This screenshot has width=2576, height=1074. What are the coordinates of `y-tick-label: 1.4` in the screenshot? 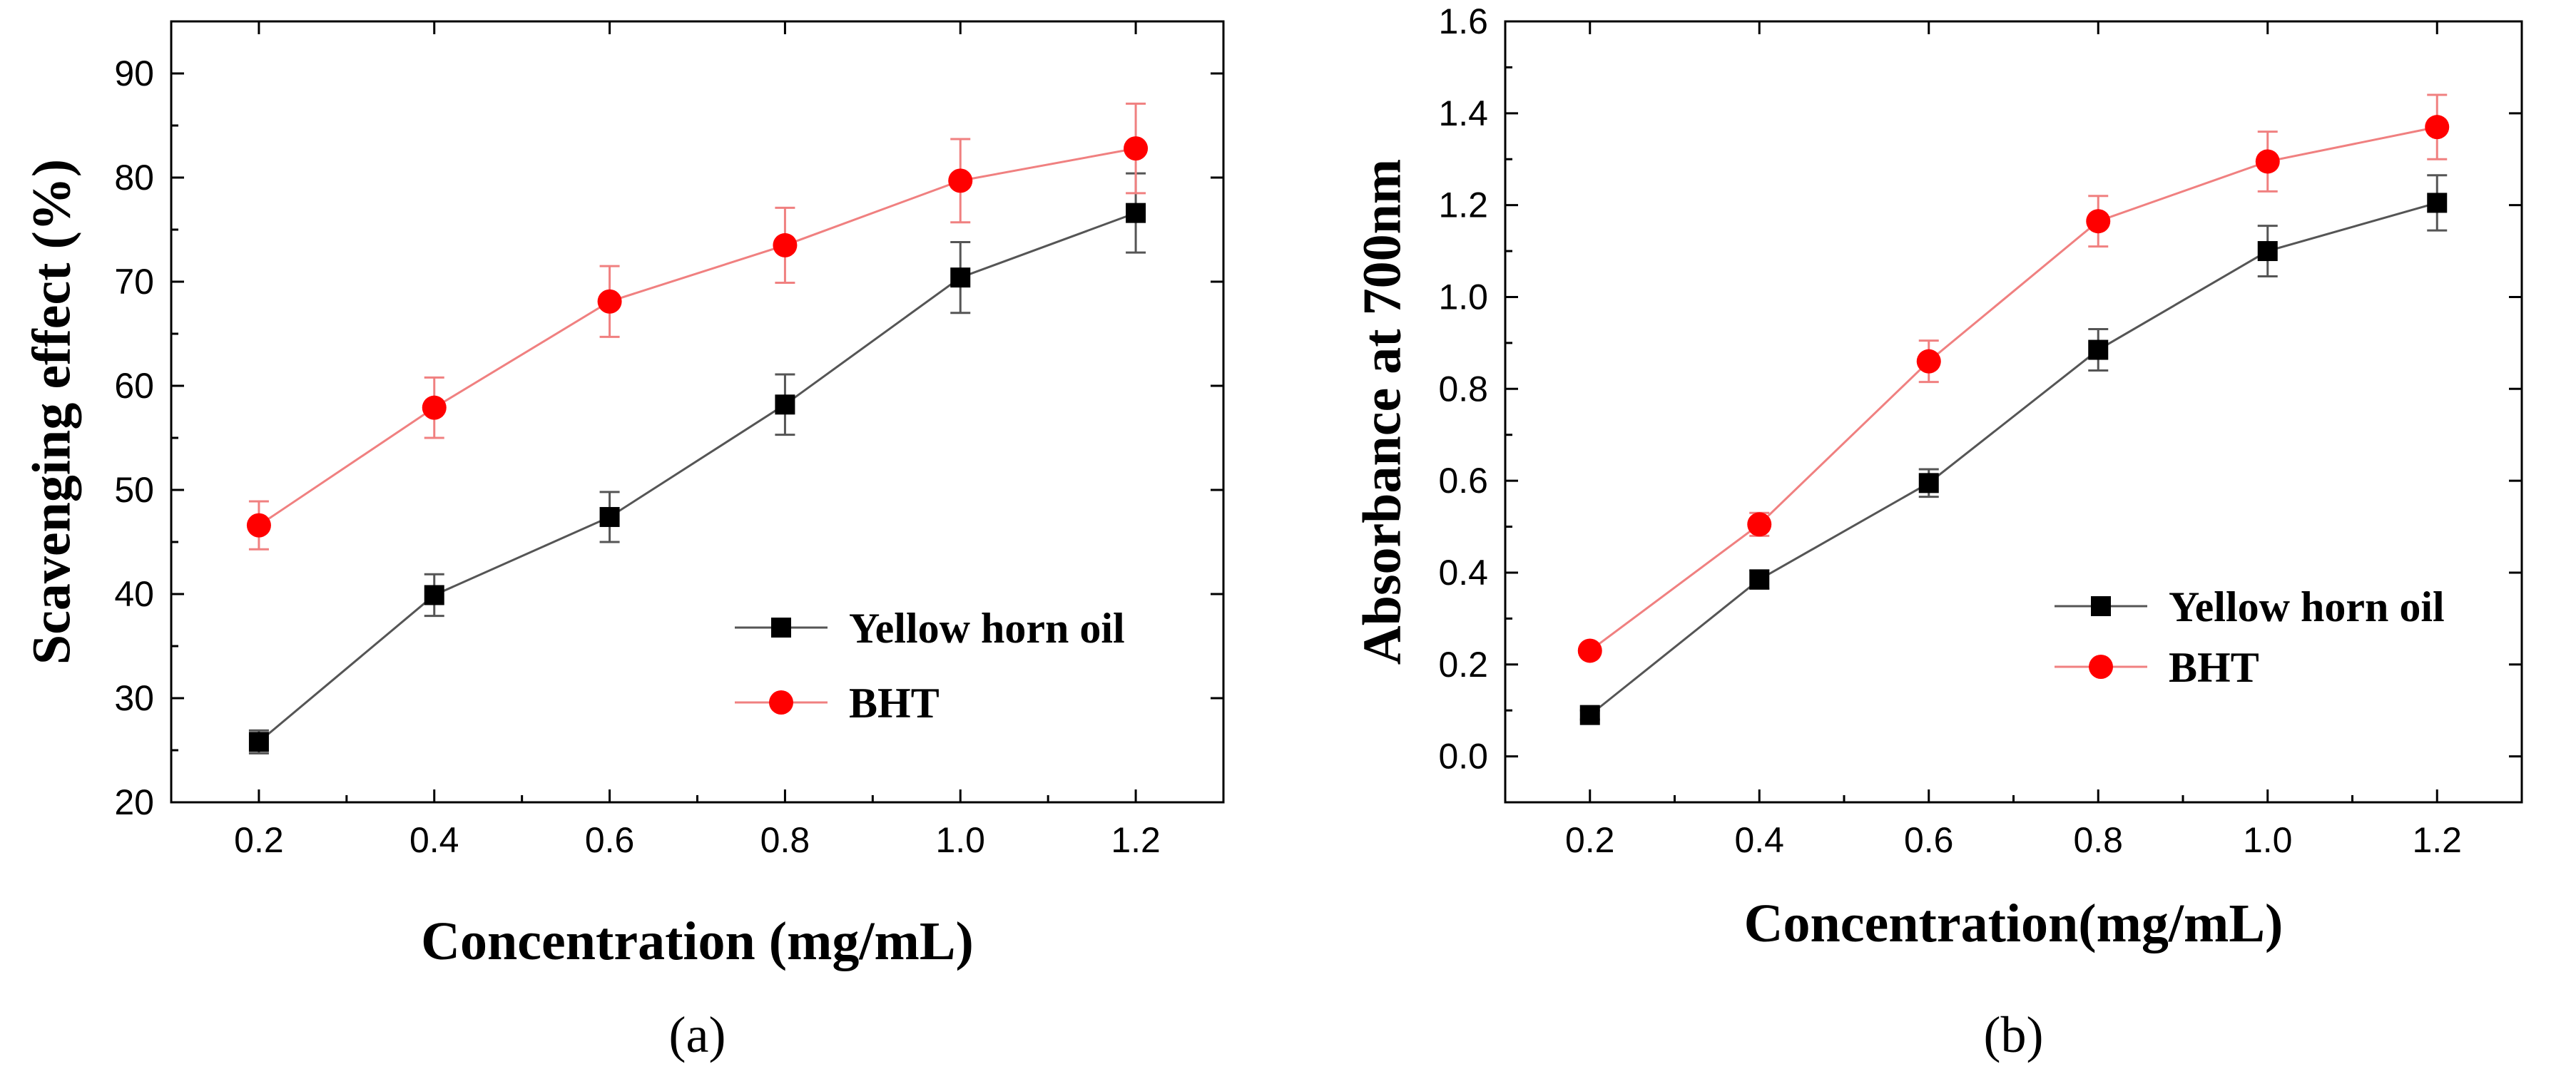 It's located at (1463, 113).